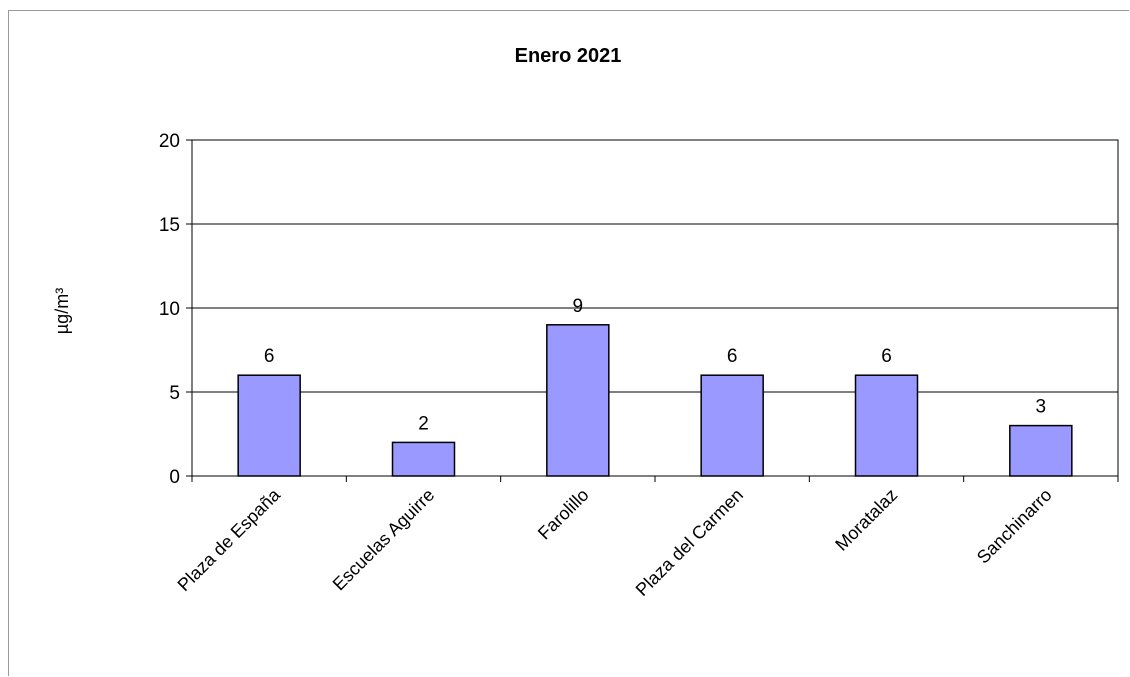  Describe the element at coordinates (174, 393) in the screenshot. I see `y-tick-label: 5` at that location.